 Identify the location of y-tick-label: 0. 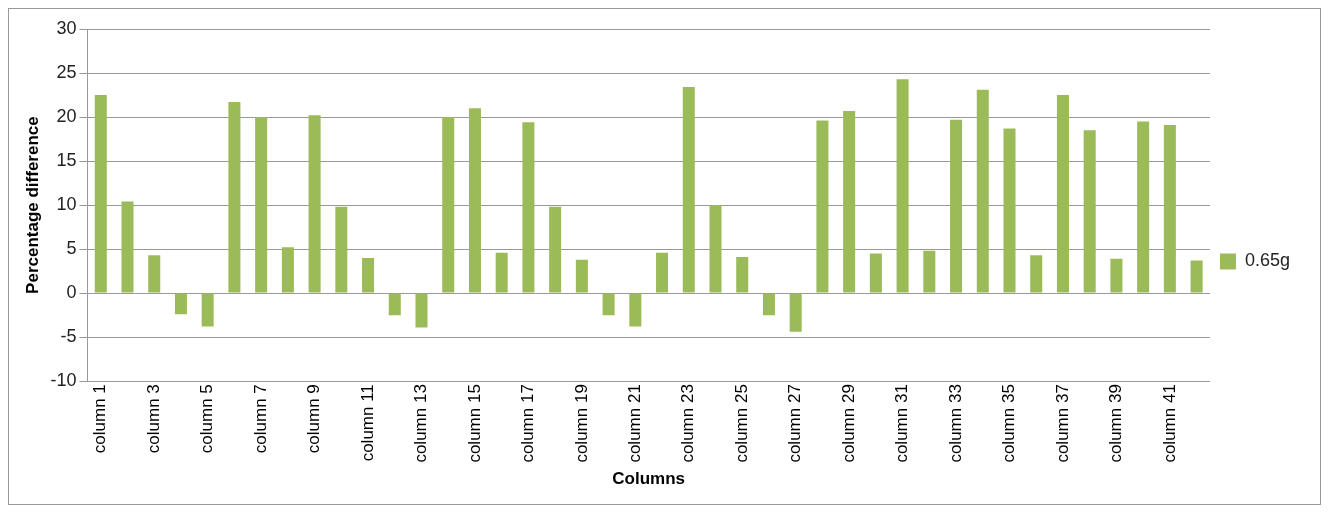
(71, 292).